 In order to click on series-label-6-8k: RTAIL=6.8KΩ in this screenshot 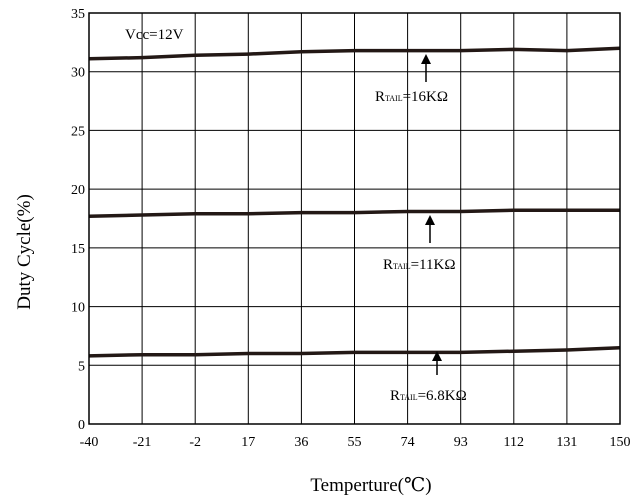, I will do `click(428, 396)`.